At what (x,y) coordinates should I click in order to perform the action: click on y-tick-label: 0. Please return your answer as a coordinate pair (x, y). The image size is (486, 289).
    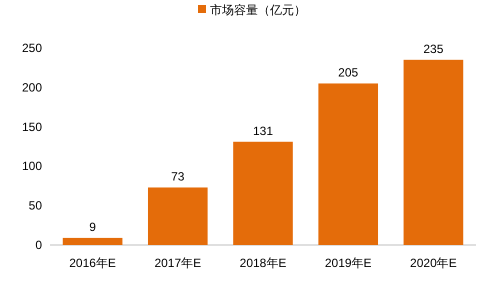
    Looking at the image, I should click on (38, 245).